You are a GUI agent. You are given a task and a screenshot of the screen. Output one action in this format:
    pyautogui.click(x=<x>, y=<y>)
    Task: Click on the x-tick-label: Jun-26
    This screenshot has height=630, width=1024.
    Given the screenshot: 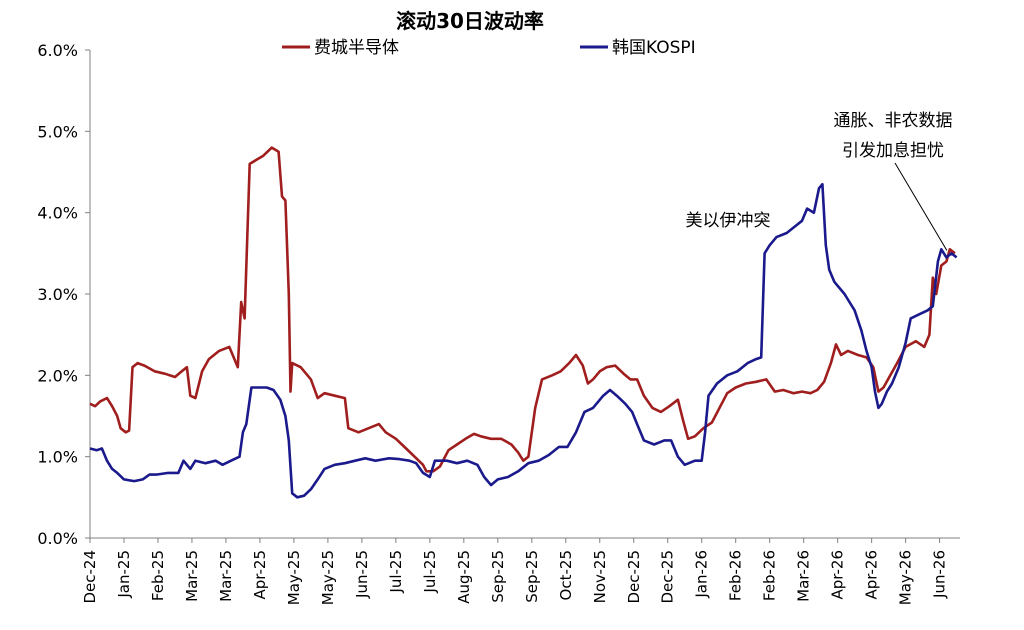 What is the action you would take?
    pyautogui.click(x=940, y=574)
    